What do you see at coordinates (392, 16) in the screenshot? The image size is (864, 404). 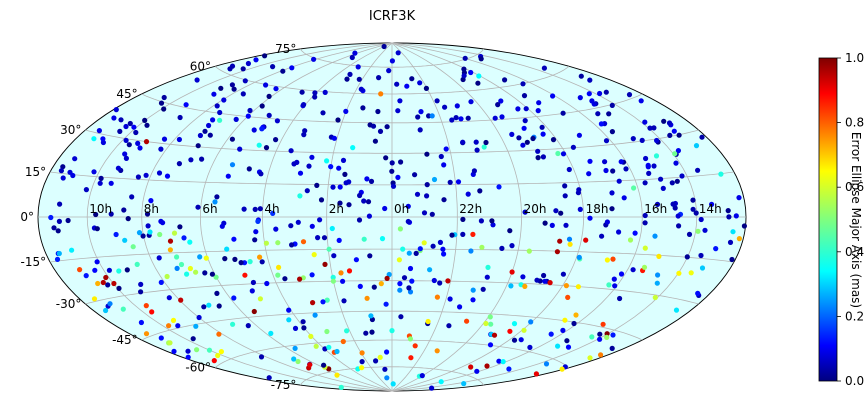 I see `chart-title: ICRF3K` at bounding box center [392, 16].